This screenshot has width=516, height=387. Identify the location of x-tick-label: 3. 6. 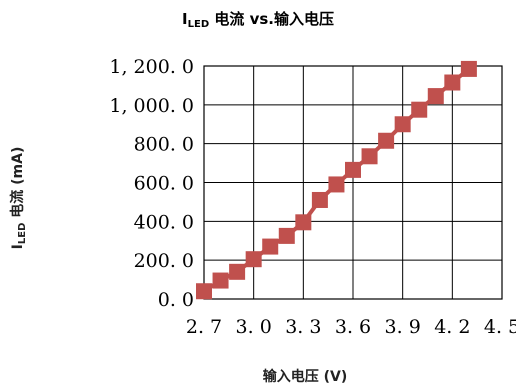
(353, 327).